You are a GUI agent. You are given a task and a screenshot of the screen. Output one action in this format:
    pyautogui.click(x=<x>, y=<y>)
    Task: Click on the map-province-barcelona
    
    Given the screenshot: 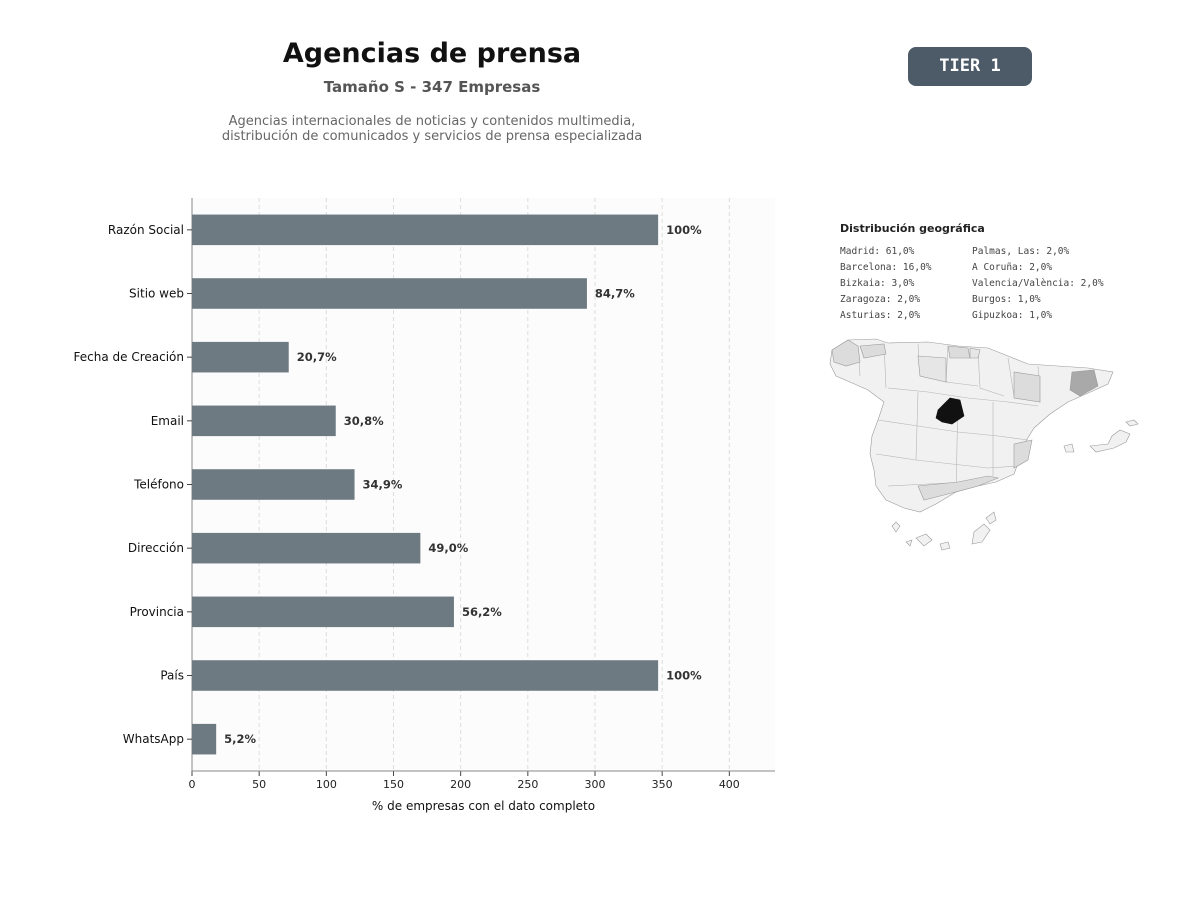 What is the action you would take?
    pyautogui.click(x=1084, y=383)
    